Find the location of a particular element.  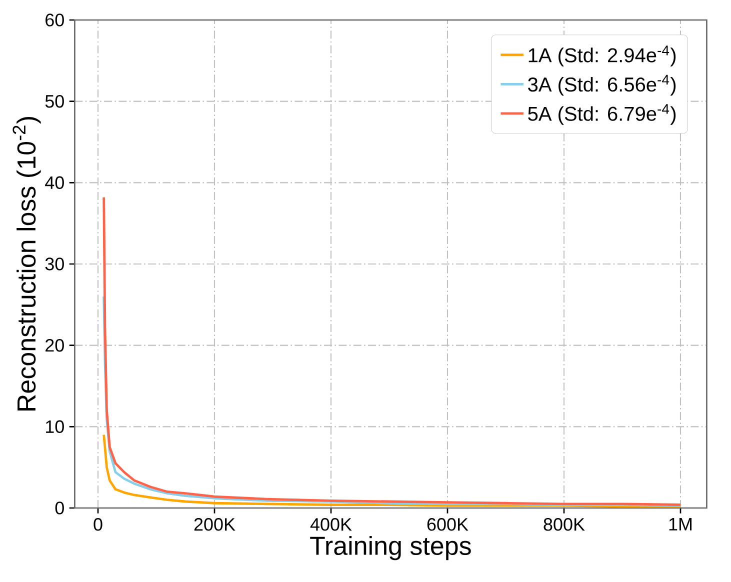

legend-label: 5A (Std: 6.79e$^{-4}$) is located at coordinates (602, 114).